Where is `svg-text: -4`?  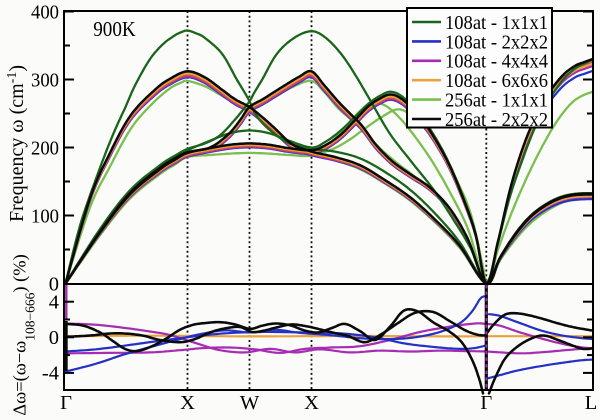
svg-text: -4 is located at coordinates (50, 374).